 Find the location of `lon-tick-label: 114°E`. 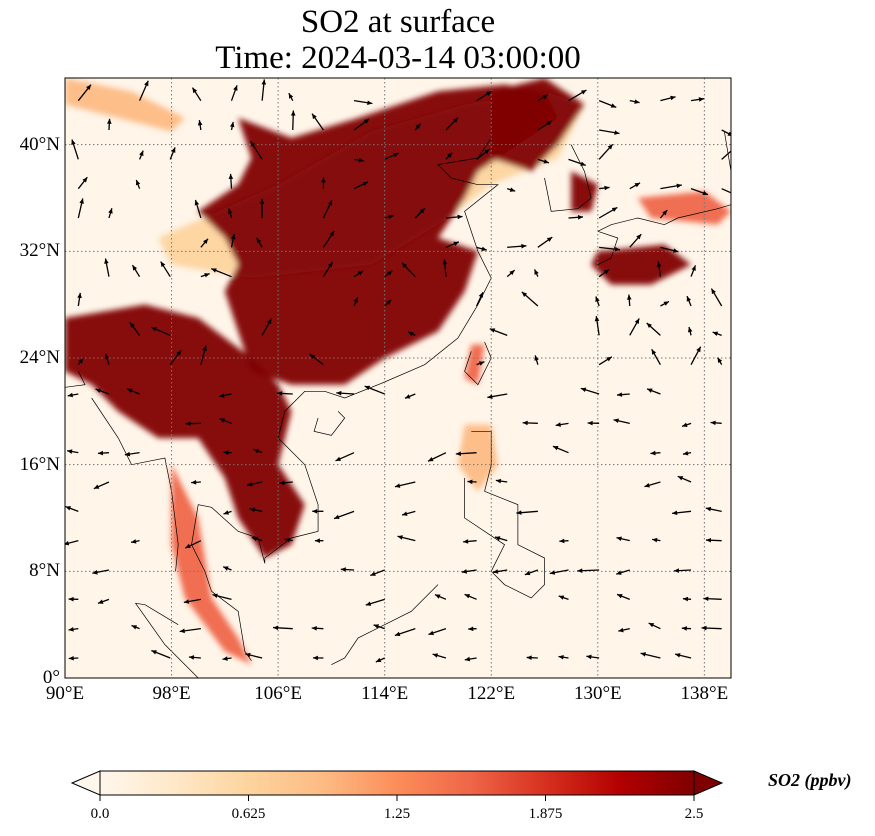

lon-tick-label: 114°E is located at coordinates (385, 693).